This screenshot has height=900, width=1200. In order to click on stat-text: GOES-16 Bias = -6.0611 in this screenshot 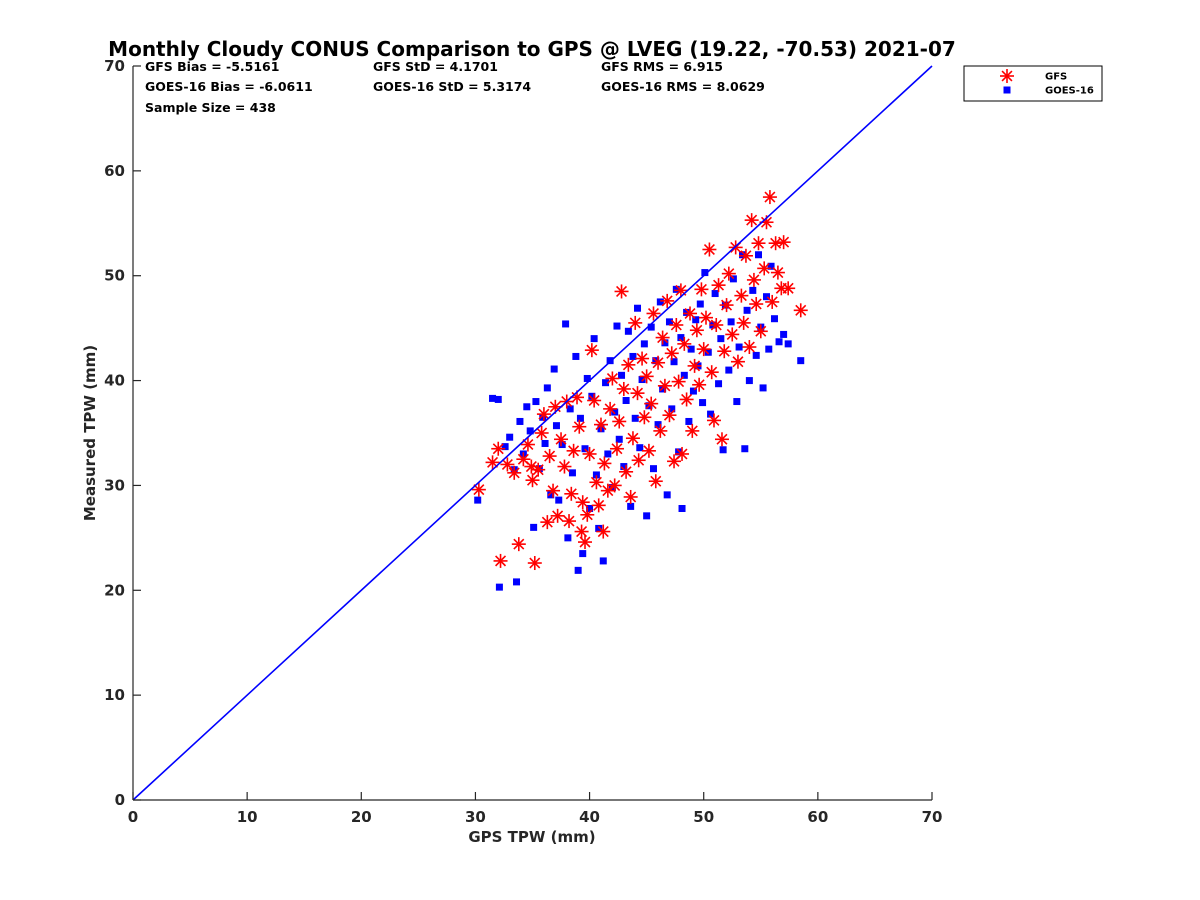, I will do `click(229, 86)`.